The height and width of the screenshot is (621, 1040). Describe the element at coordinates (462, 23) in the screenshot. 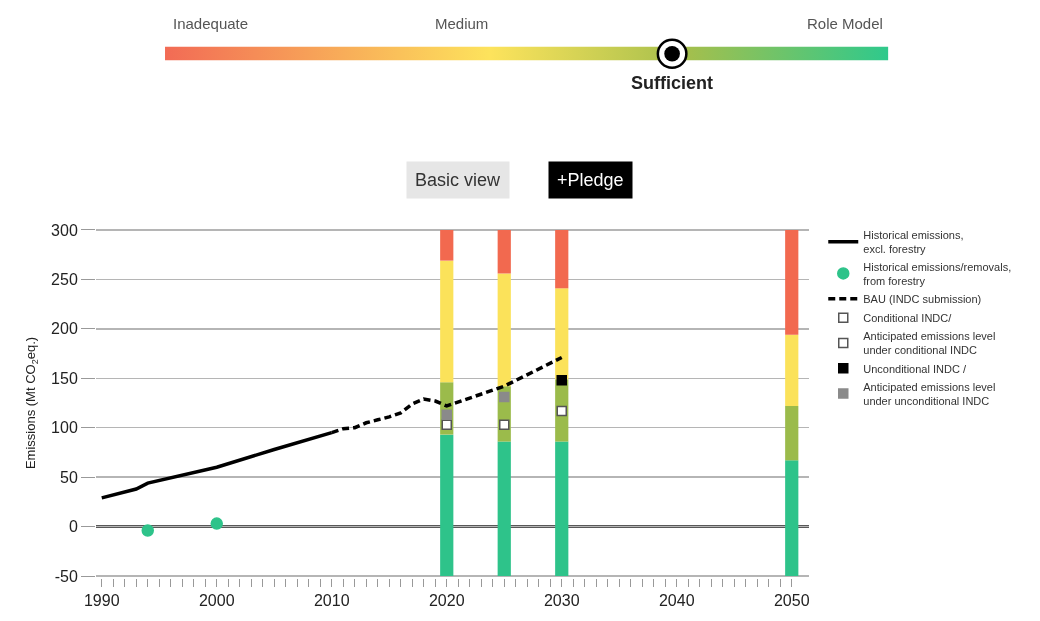

I see `text: Medium` at that location.